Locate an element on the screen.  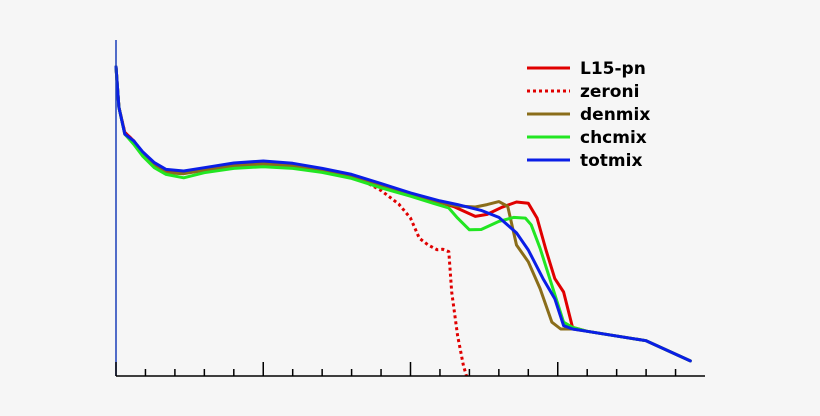
legend-label-zeroni: zeroni is located at coordinates (609, 92).